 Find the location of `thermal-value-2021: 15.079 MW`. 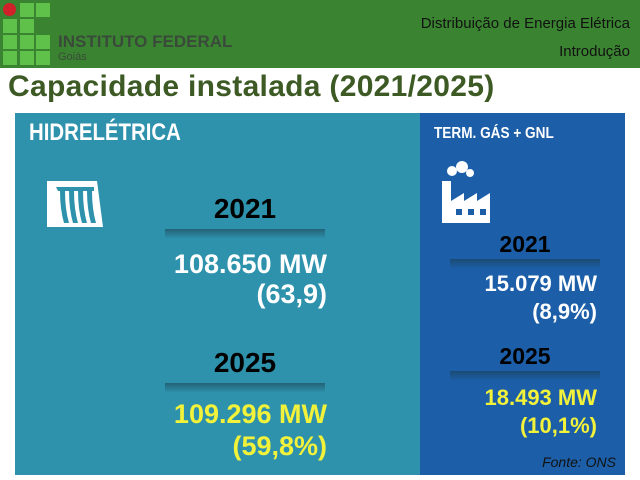

thermal-value-2021: 15.079 MW is located at coordinates (541, 283).